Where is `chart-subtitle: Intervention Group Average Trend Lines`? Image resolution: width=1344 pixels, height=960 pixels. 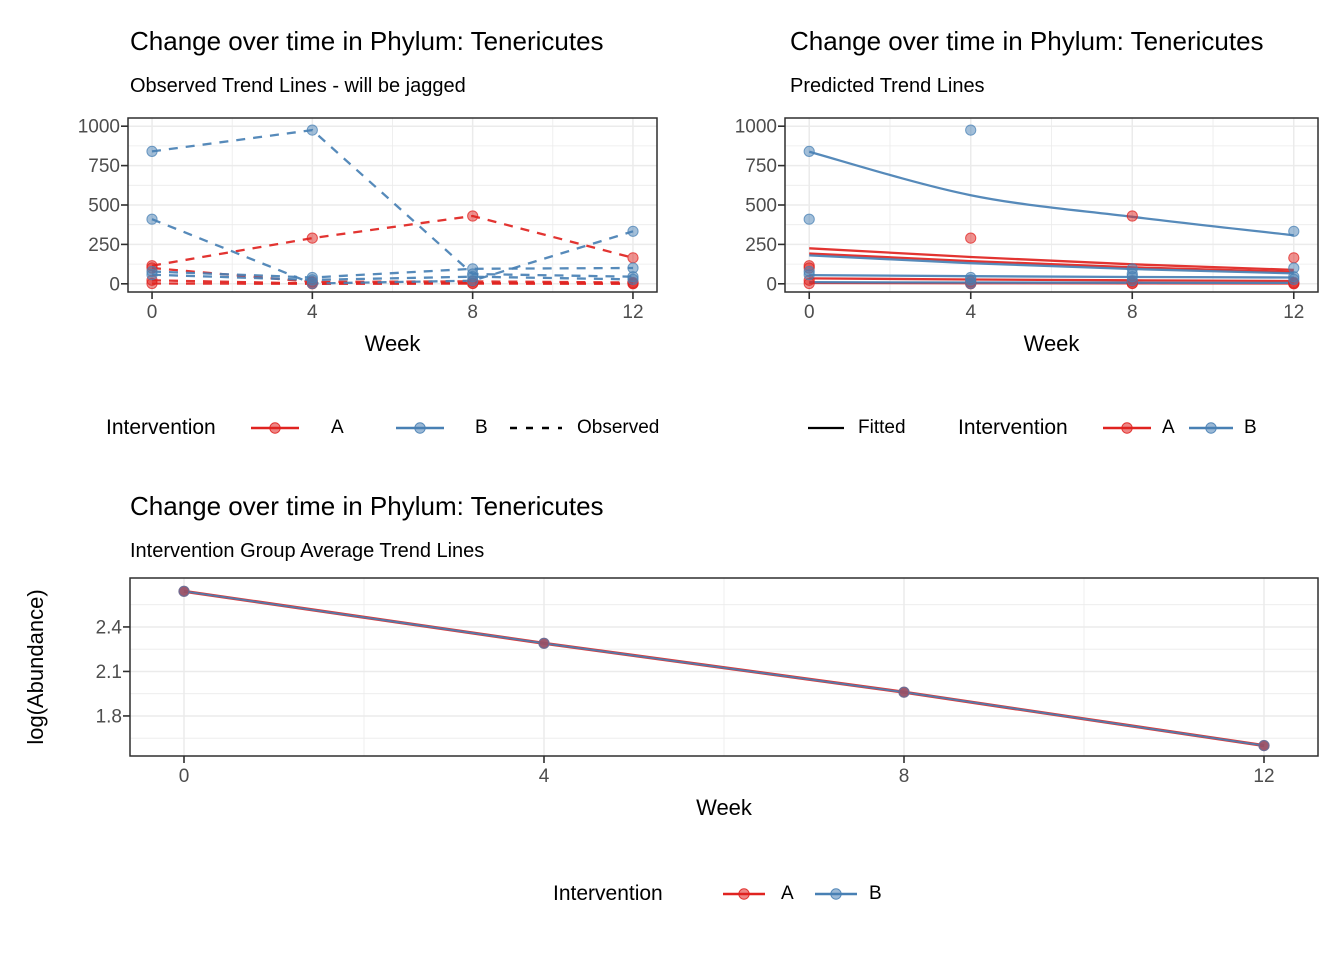 chart-subtitle: Intervention Group Average Trend Lines is located at coordinates (307, 551).